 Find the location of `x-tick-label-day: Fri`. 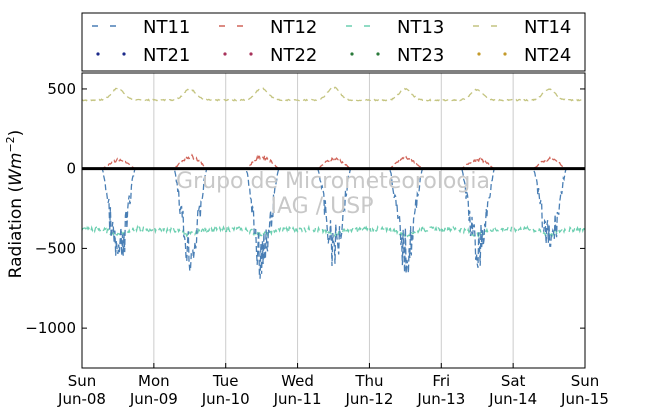

x-tick-label-day: Fri is located at coordinates (441, 381).